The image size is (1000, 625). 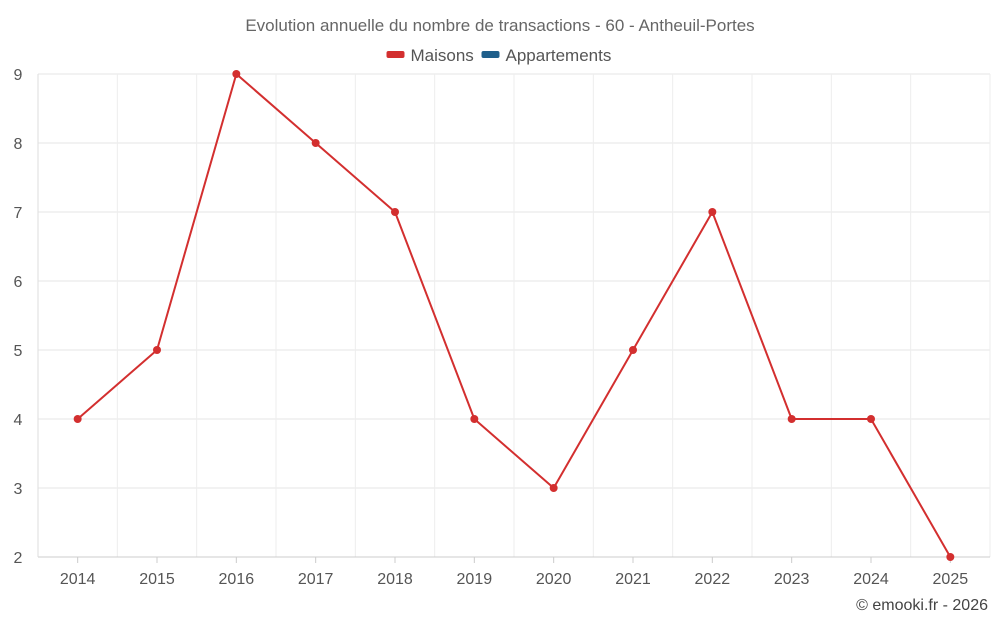 I want to click on y-tick-label: 4, so click(x=18, y=420).